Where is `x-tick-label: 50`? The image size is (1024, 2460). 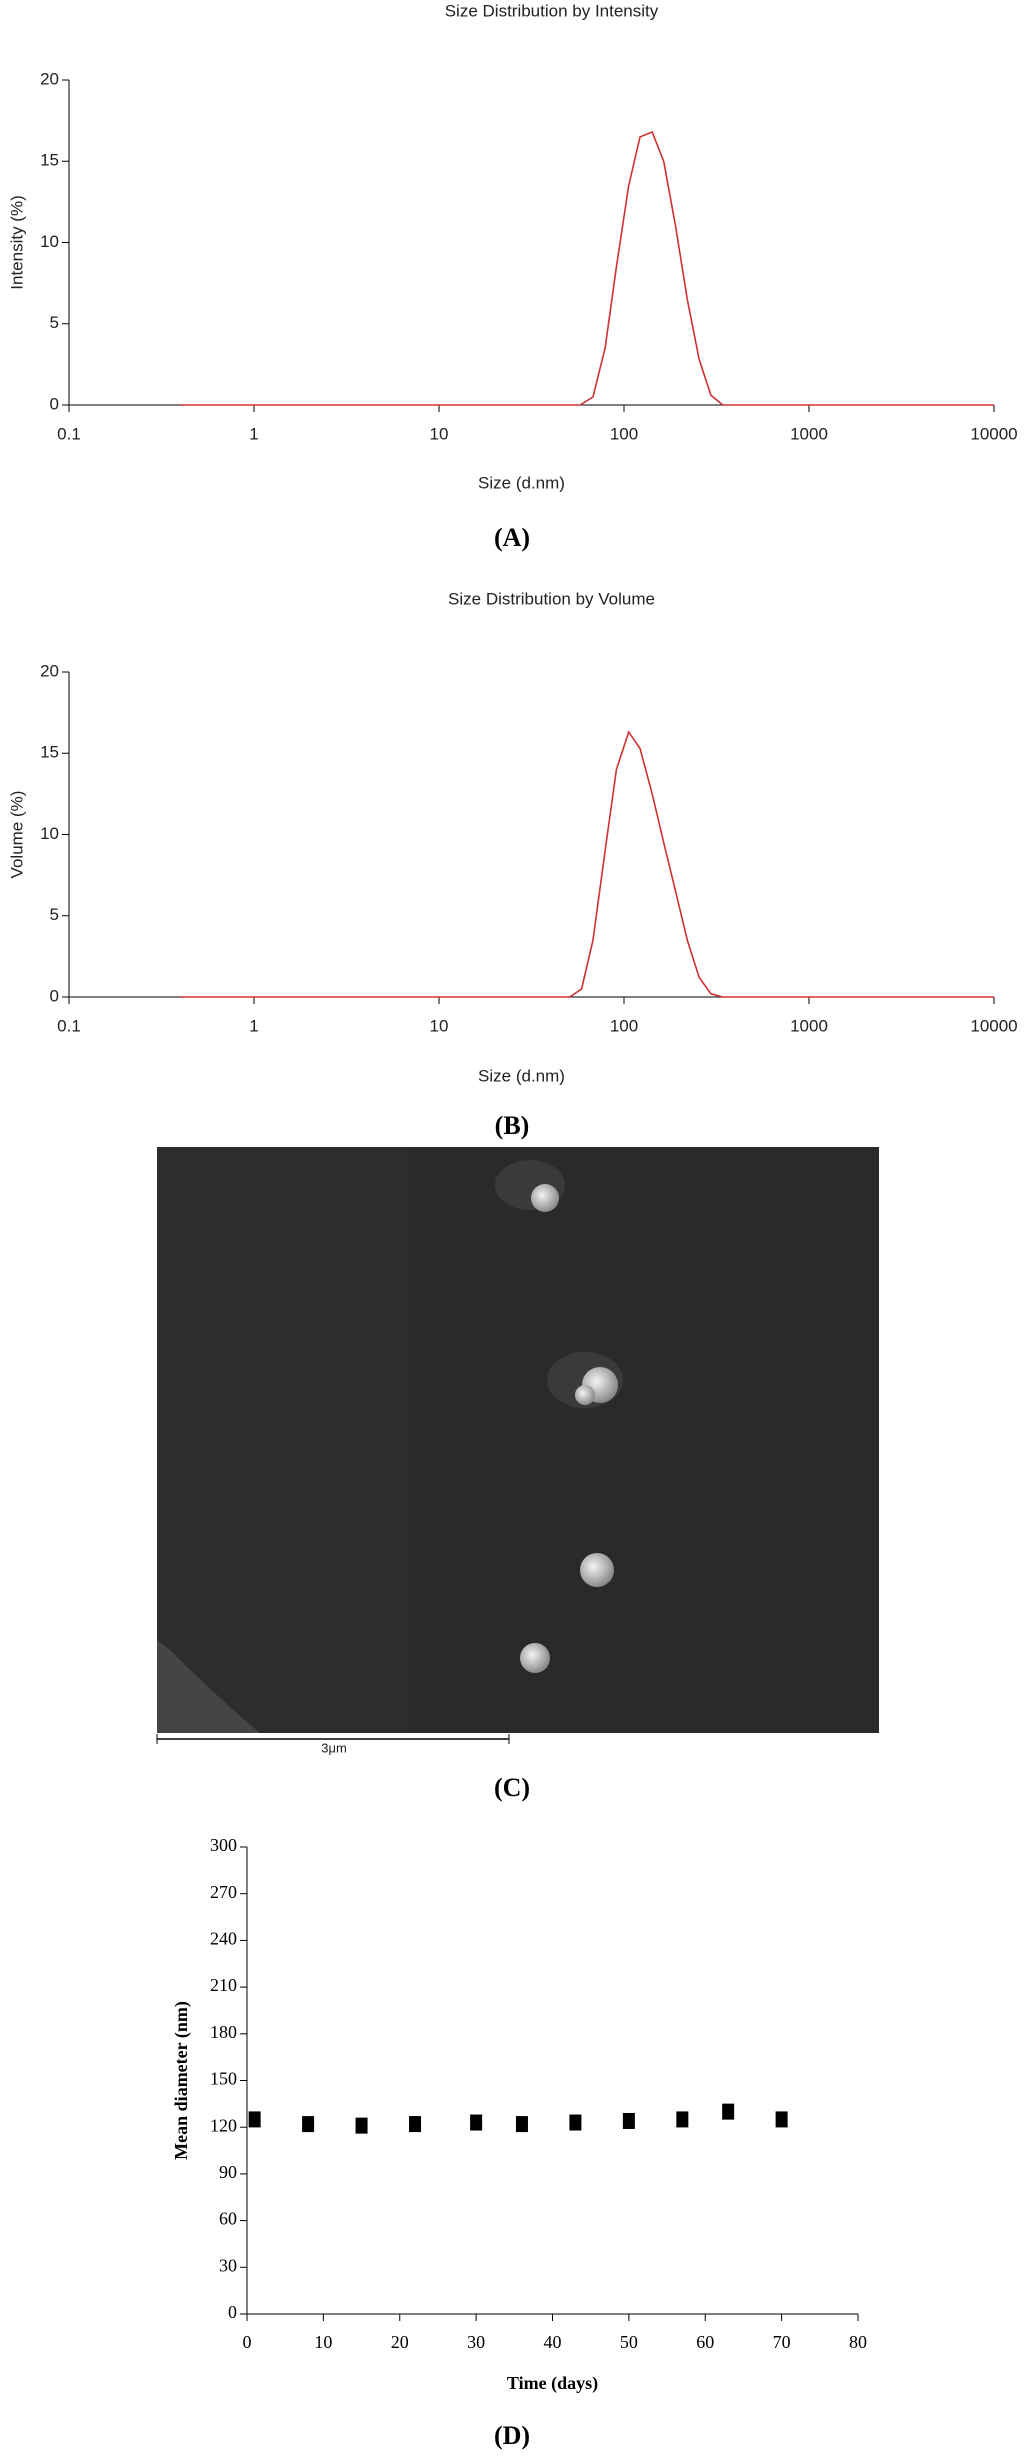
x-tick-label: 50 is located at coordinates (629, 2342).